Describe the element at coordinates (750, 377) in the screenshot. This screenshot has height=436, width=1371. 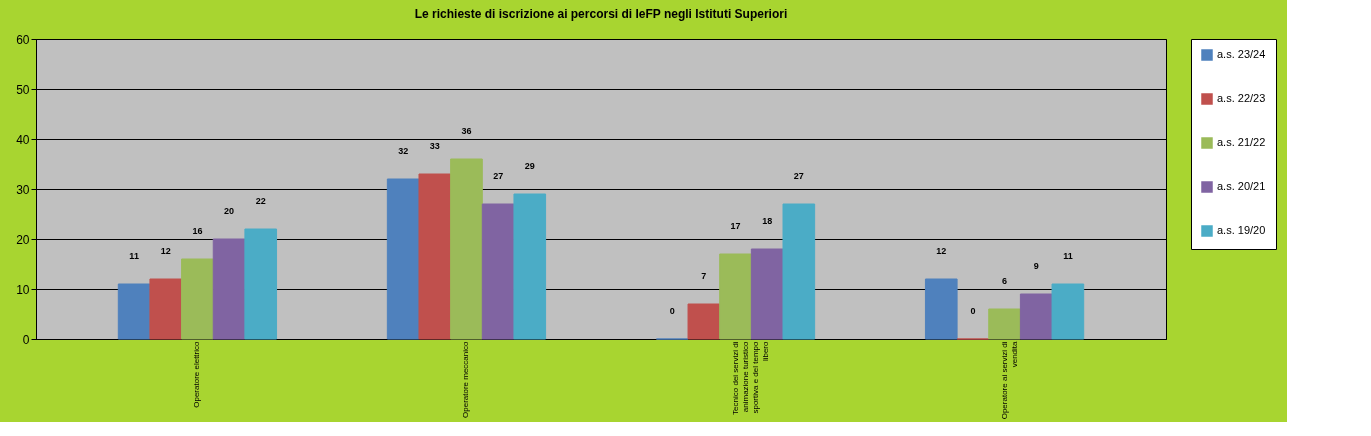
I see `x-tick-label: Tecnico dei servizi di animazione turistico sportiva e del tempo libero` at that location.